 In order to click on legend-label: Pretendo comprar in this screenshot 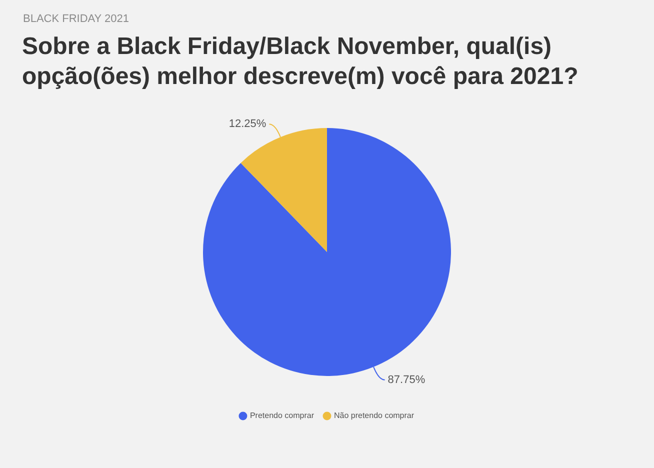, I will do `click(282, 415)`.